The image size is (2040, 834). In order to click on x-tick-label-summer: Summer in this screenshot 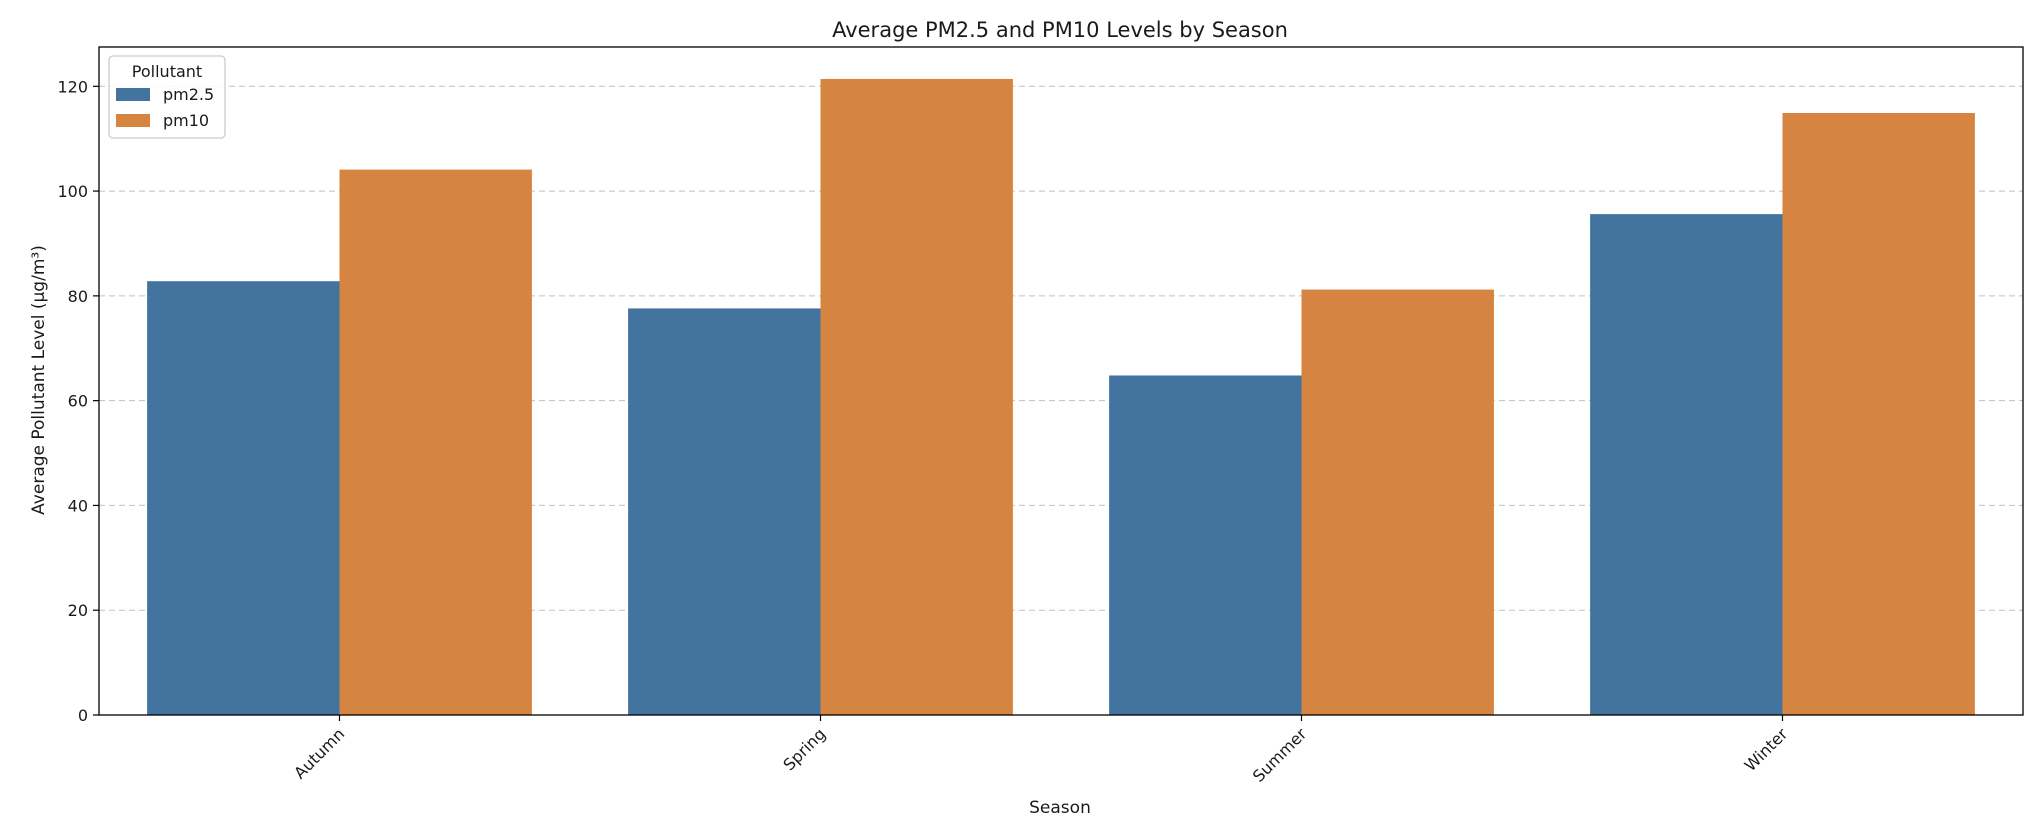, I will do `click(1280, 755)`.